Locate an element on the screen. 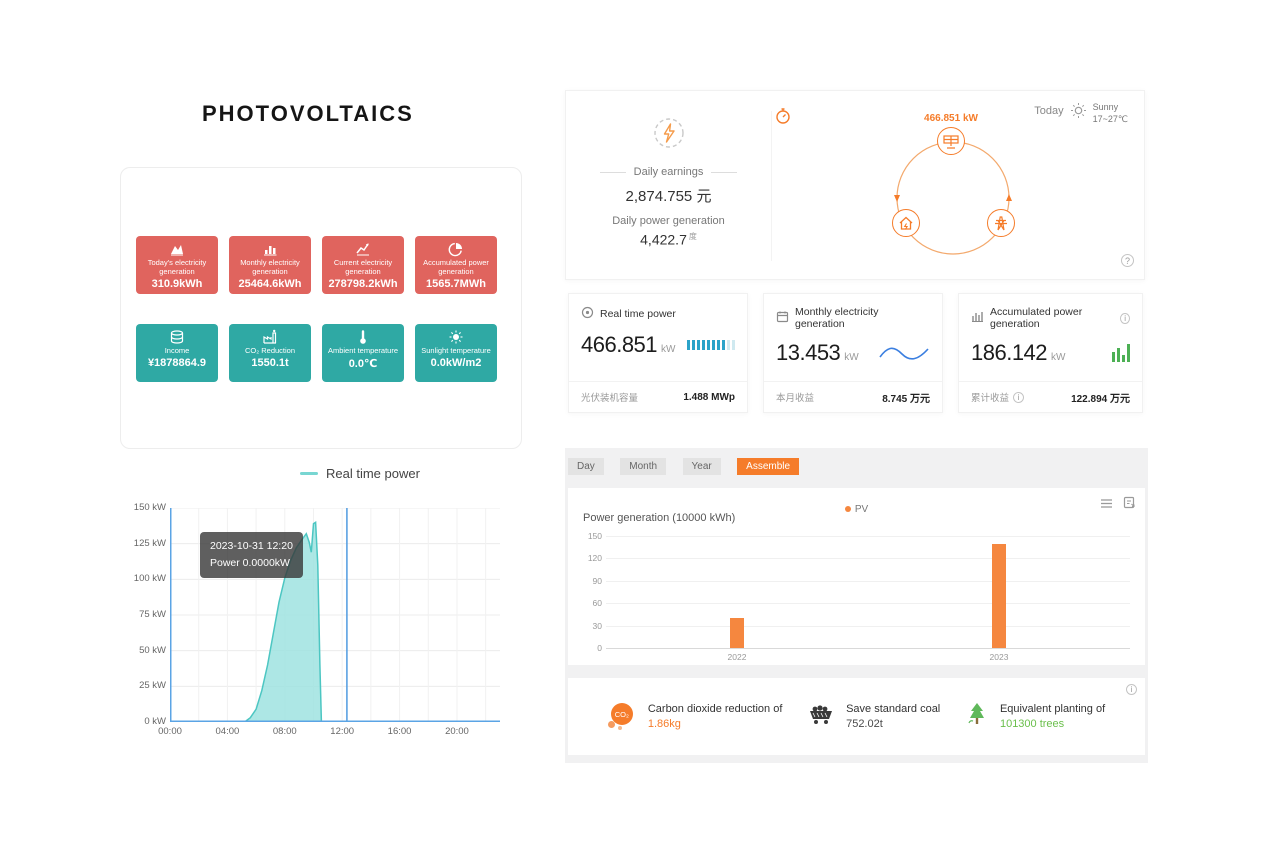  card-footer: 光伏装机容量 1.488 MWp is located at coordinates (658, 396).